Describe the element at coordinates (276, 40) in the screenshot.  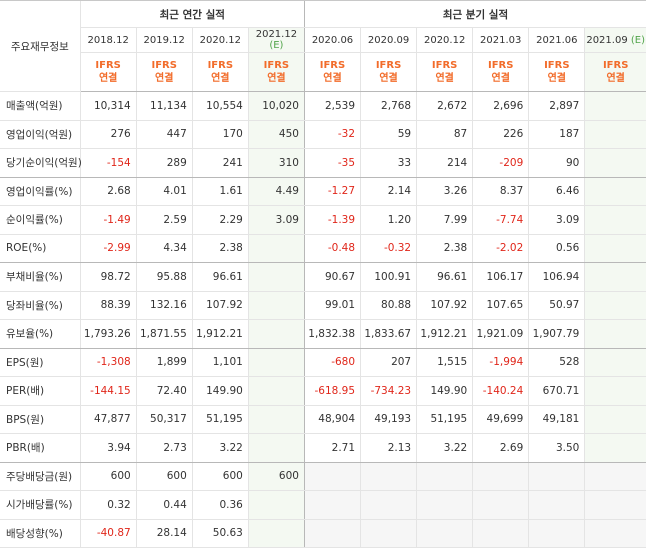
I see `period-header-annual: 2021.12 (E)` at that location.